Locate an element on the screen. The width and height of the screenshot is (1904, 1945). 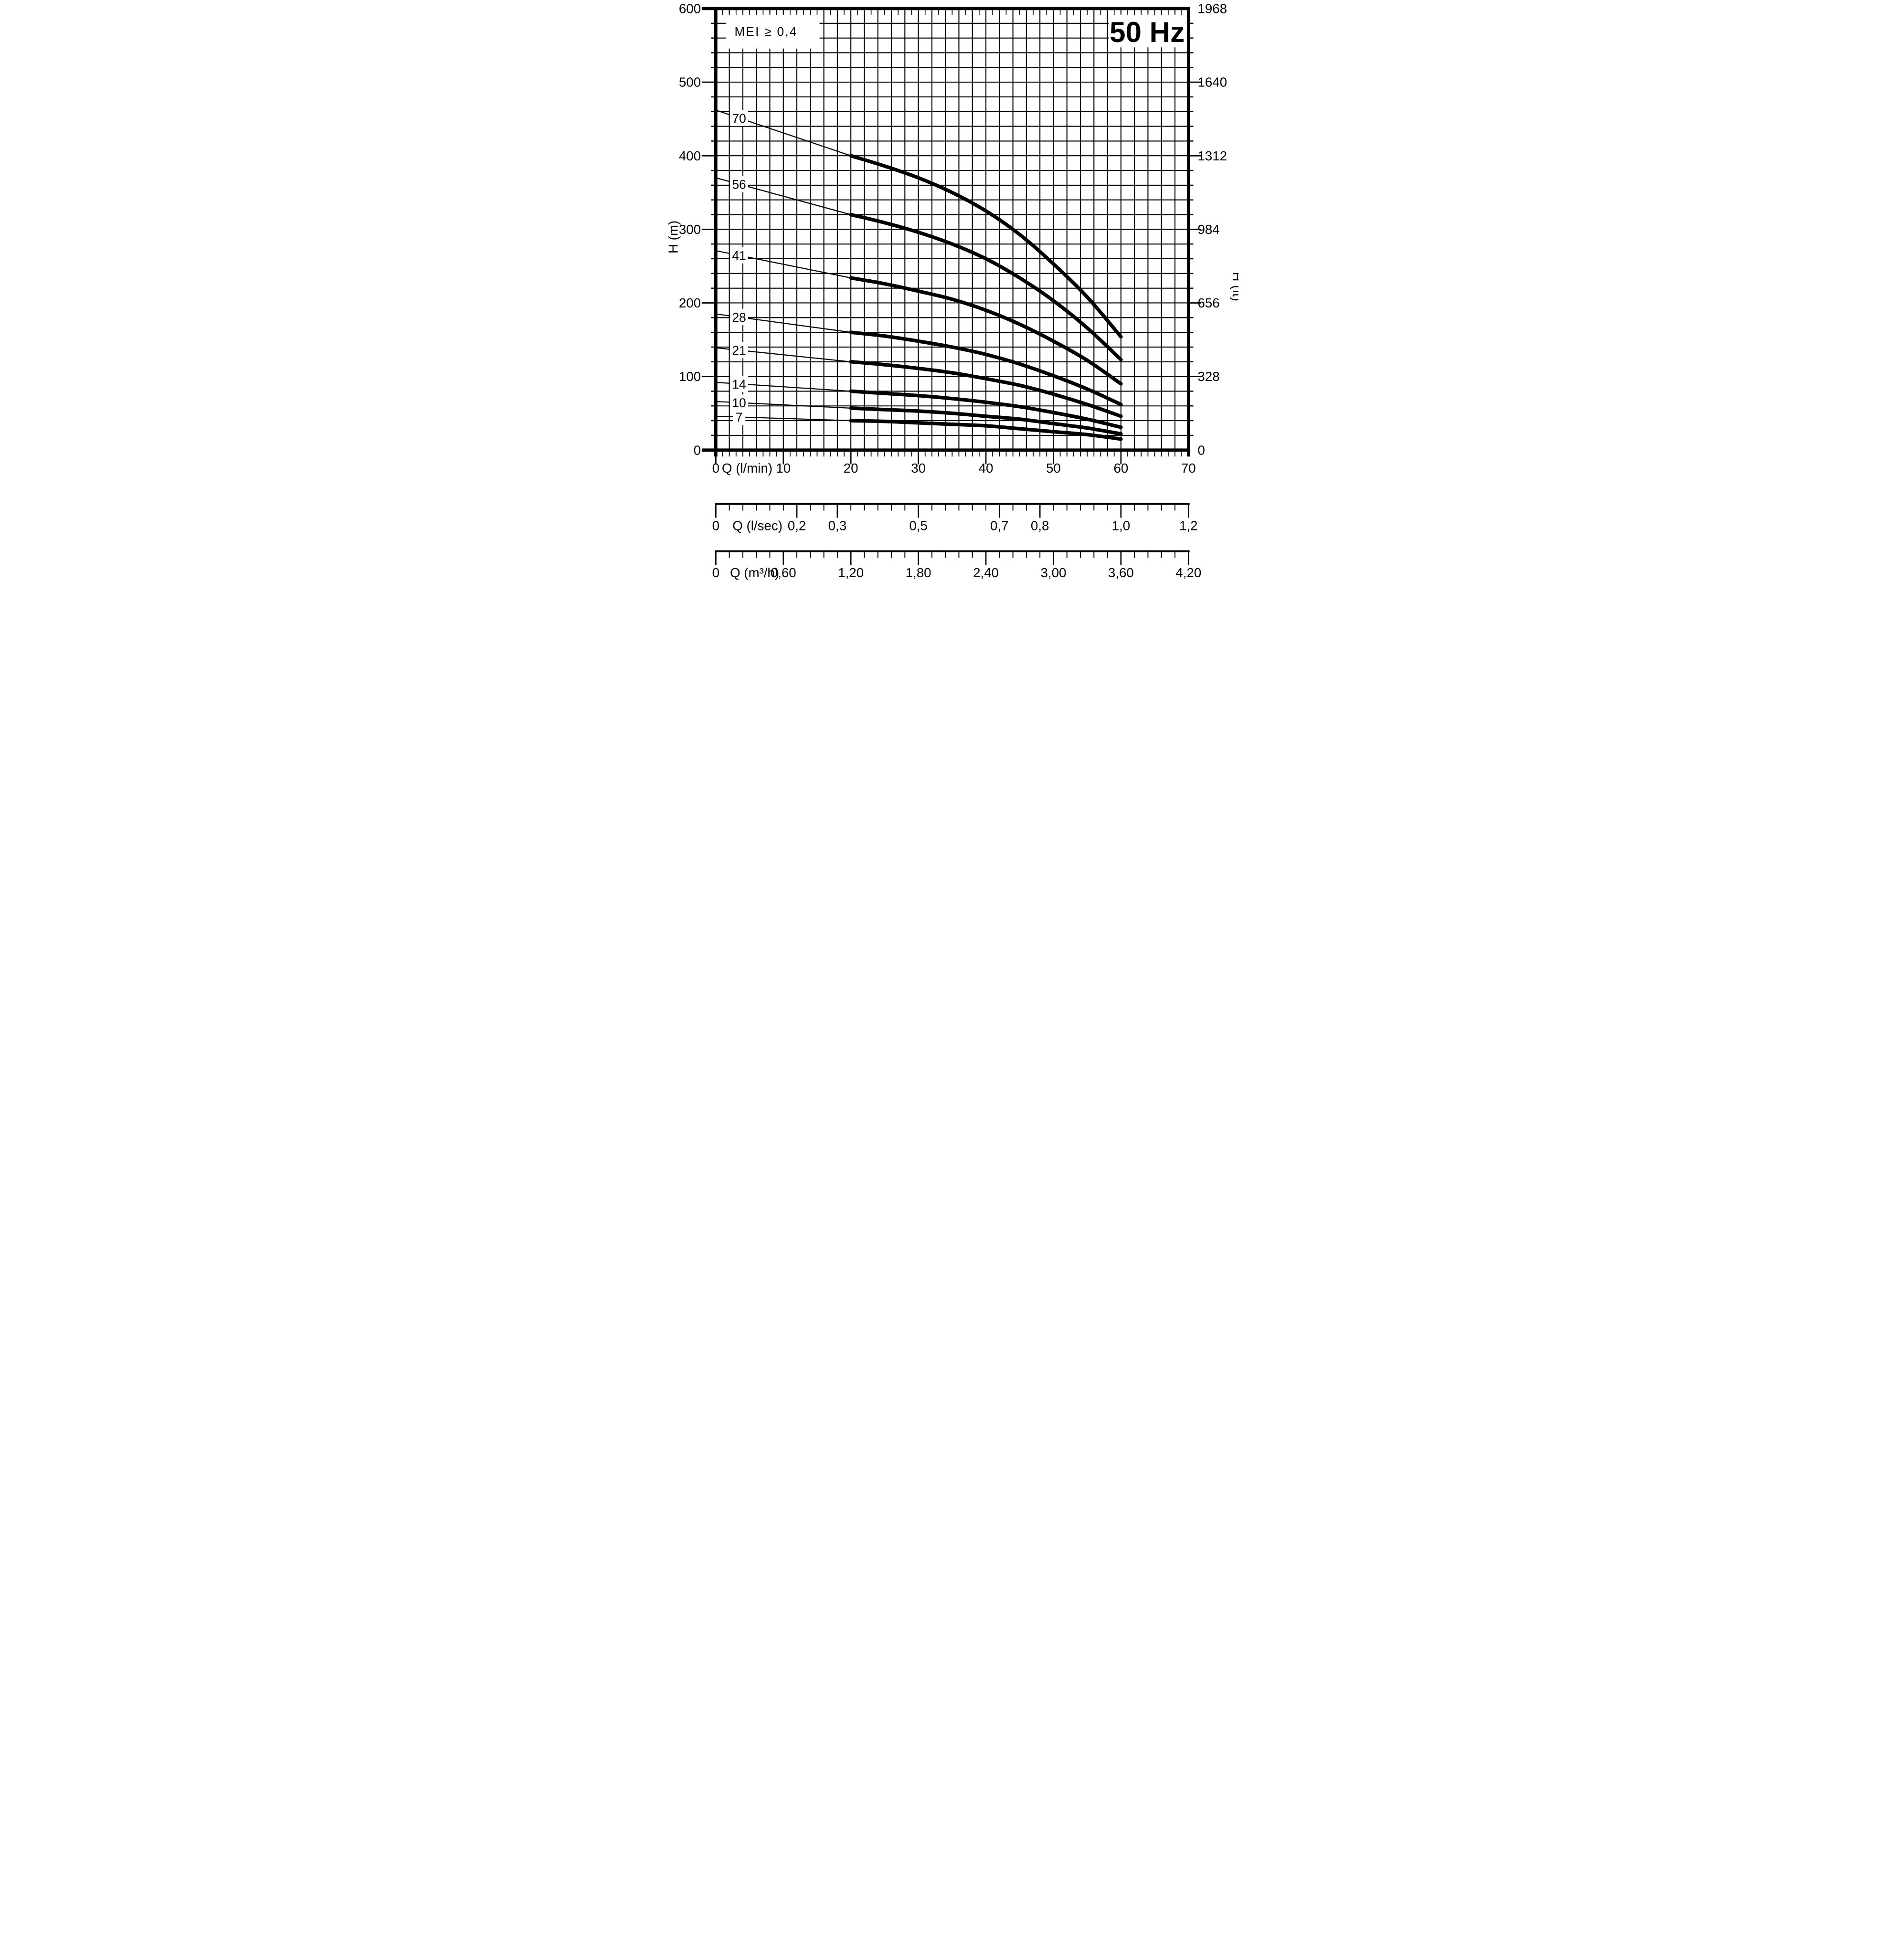
x-lmin-tick-label: 10 is located at coordinates (784, 469).